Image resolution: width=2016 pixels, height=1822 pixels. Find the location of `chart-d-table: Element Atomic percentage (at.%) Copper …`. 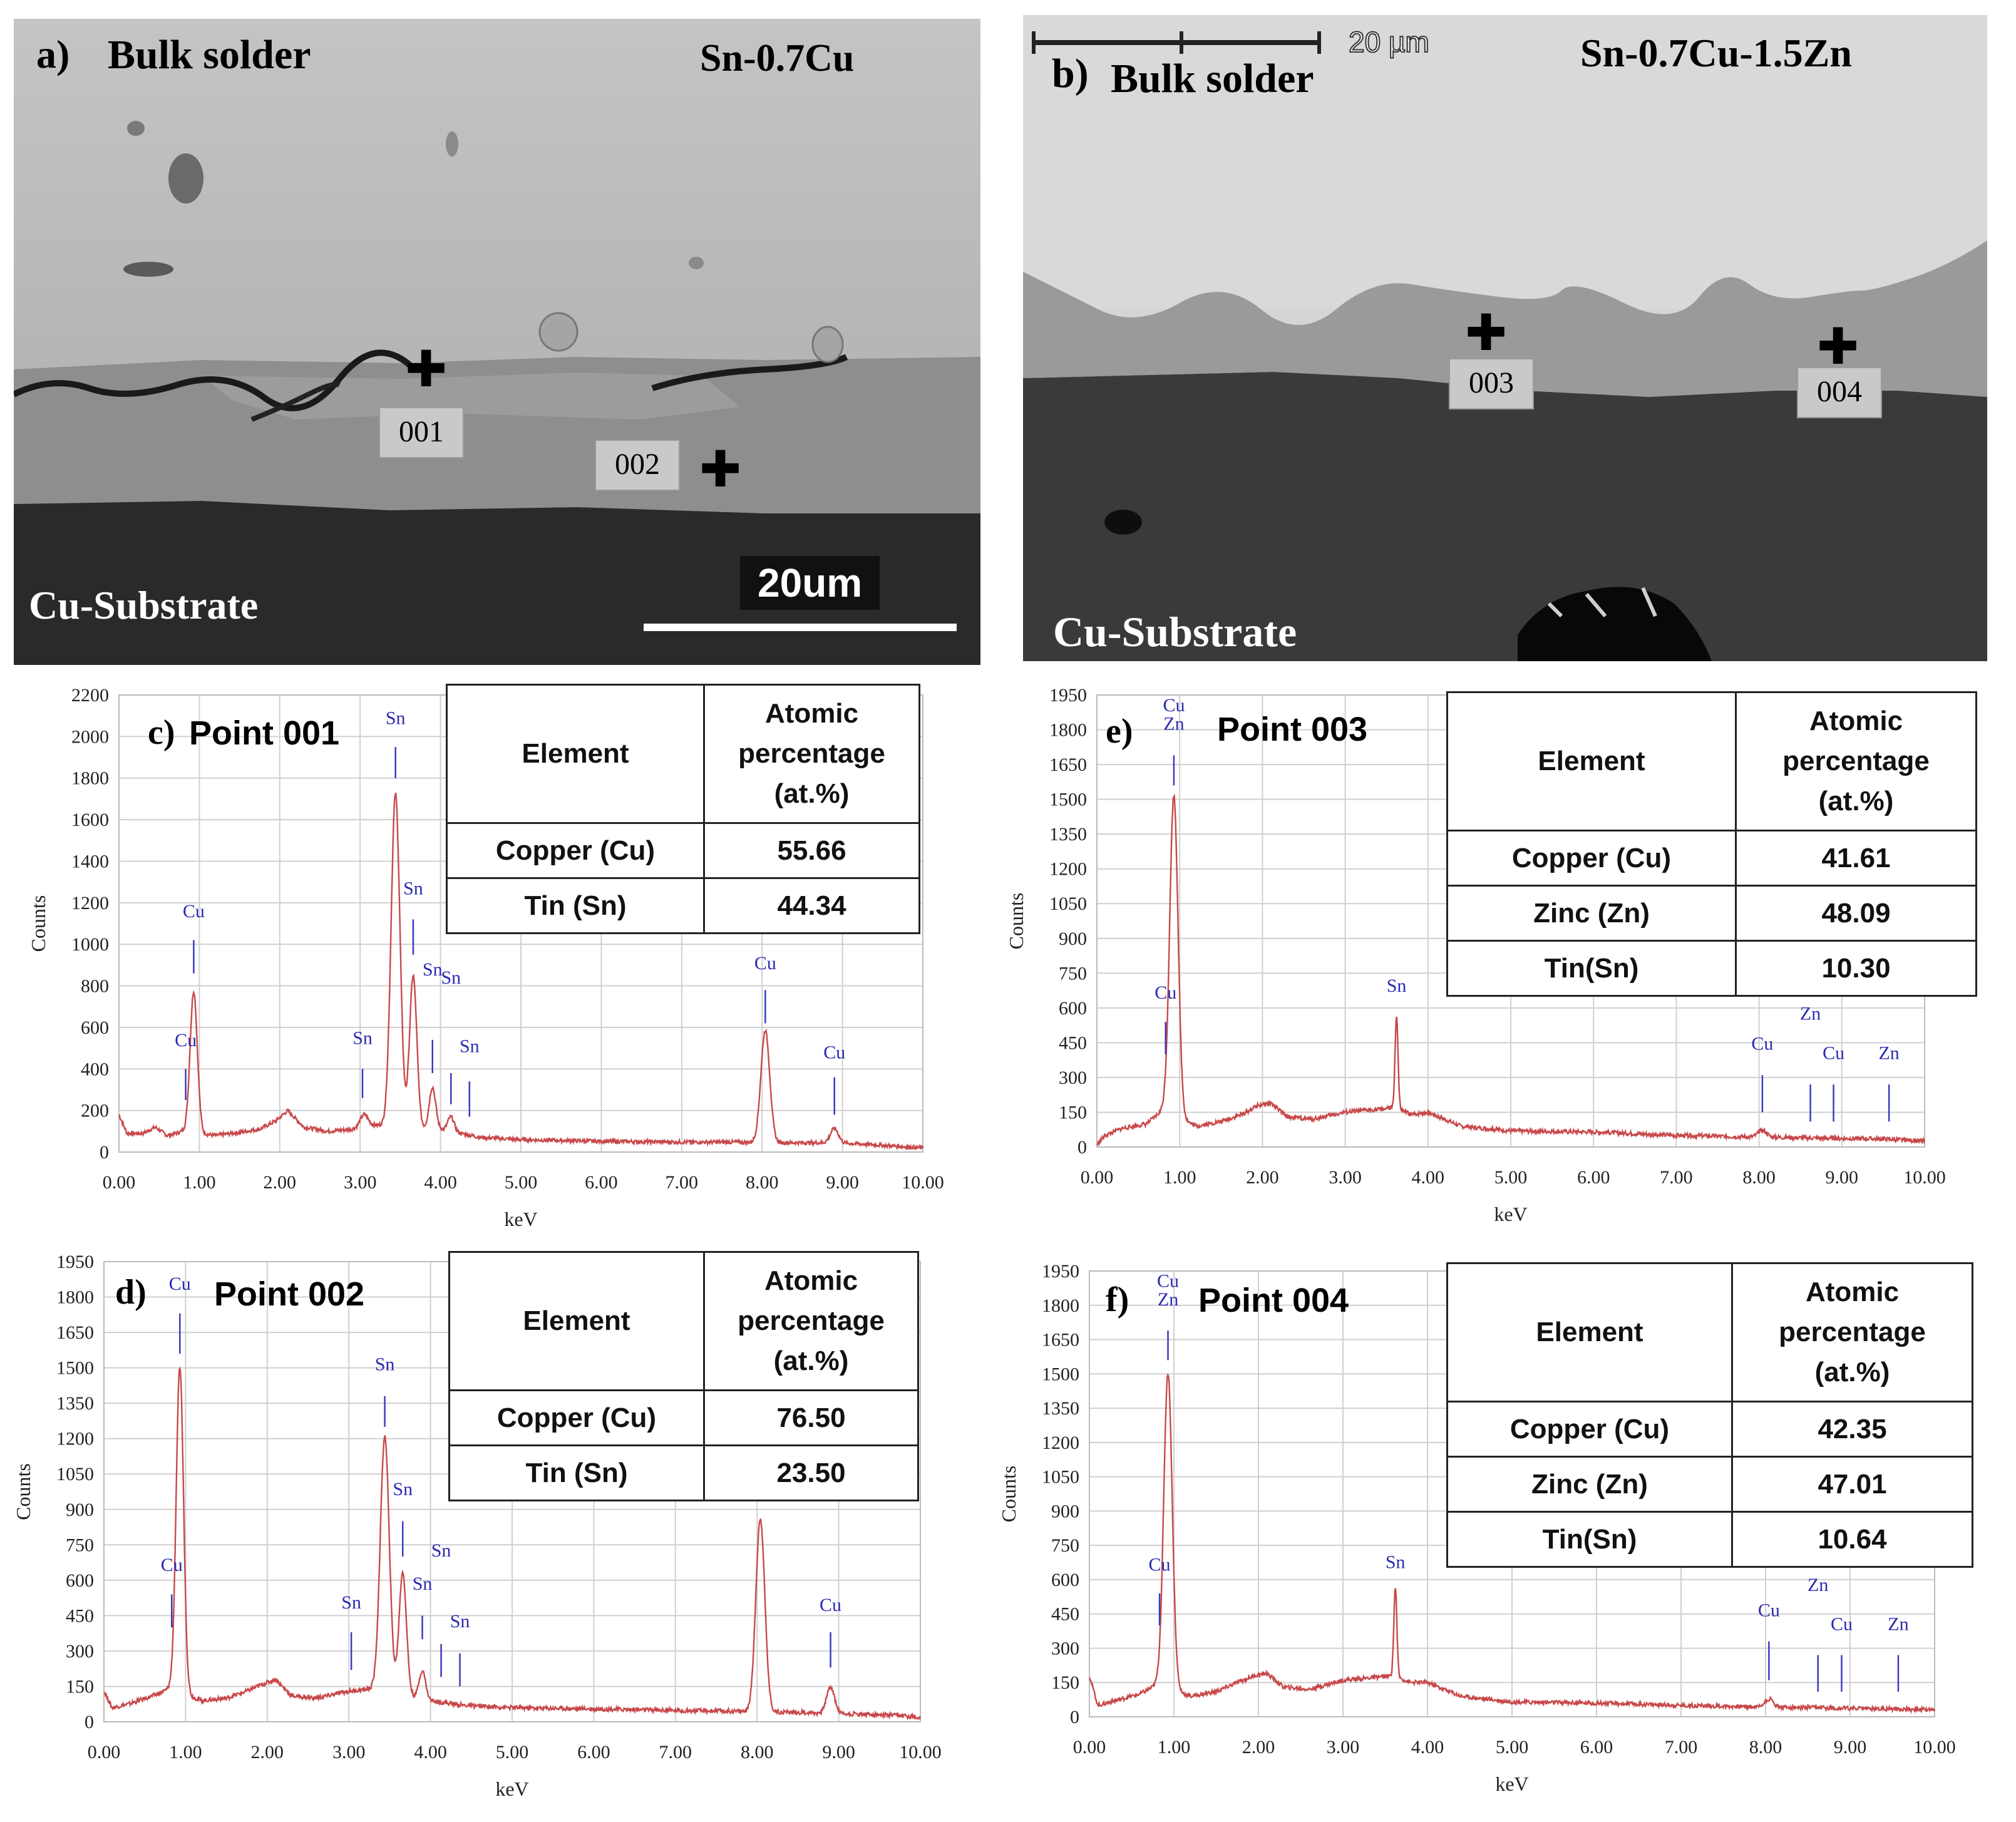

chart-d-table: Element Atomic percentage (at.%) Copper … is located at coordinates (684, 1376).